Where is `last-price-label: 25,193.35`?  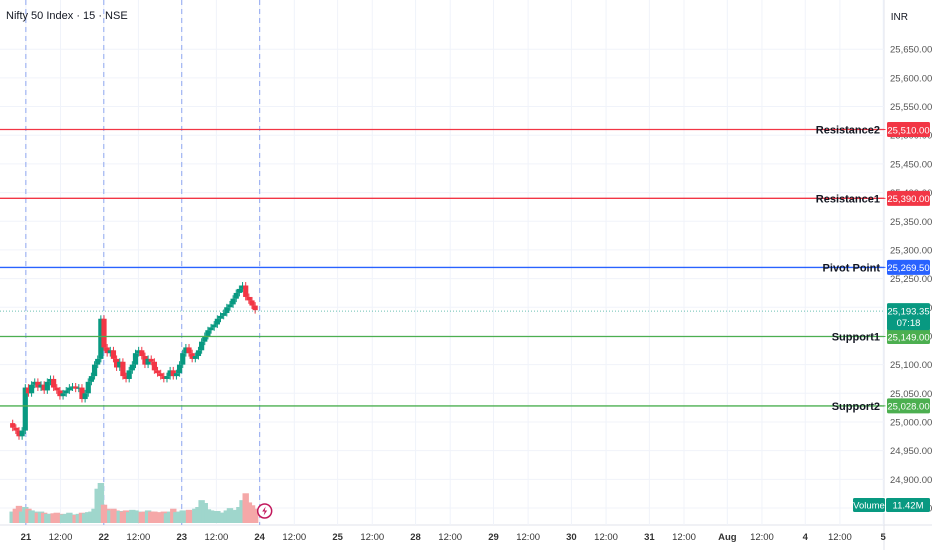
last-price-label: 25,193.35 is located at coordinates (908, 312).